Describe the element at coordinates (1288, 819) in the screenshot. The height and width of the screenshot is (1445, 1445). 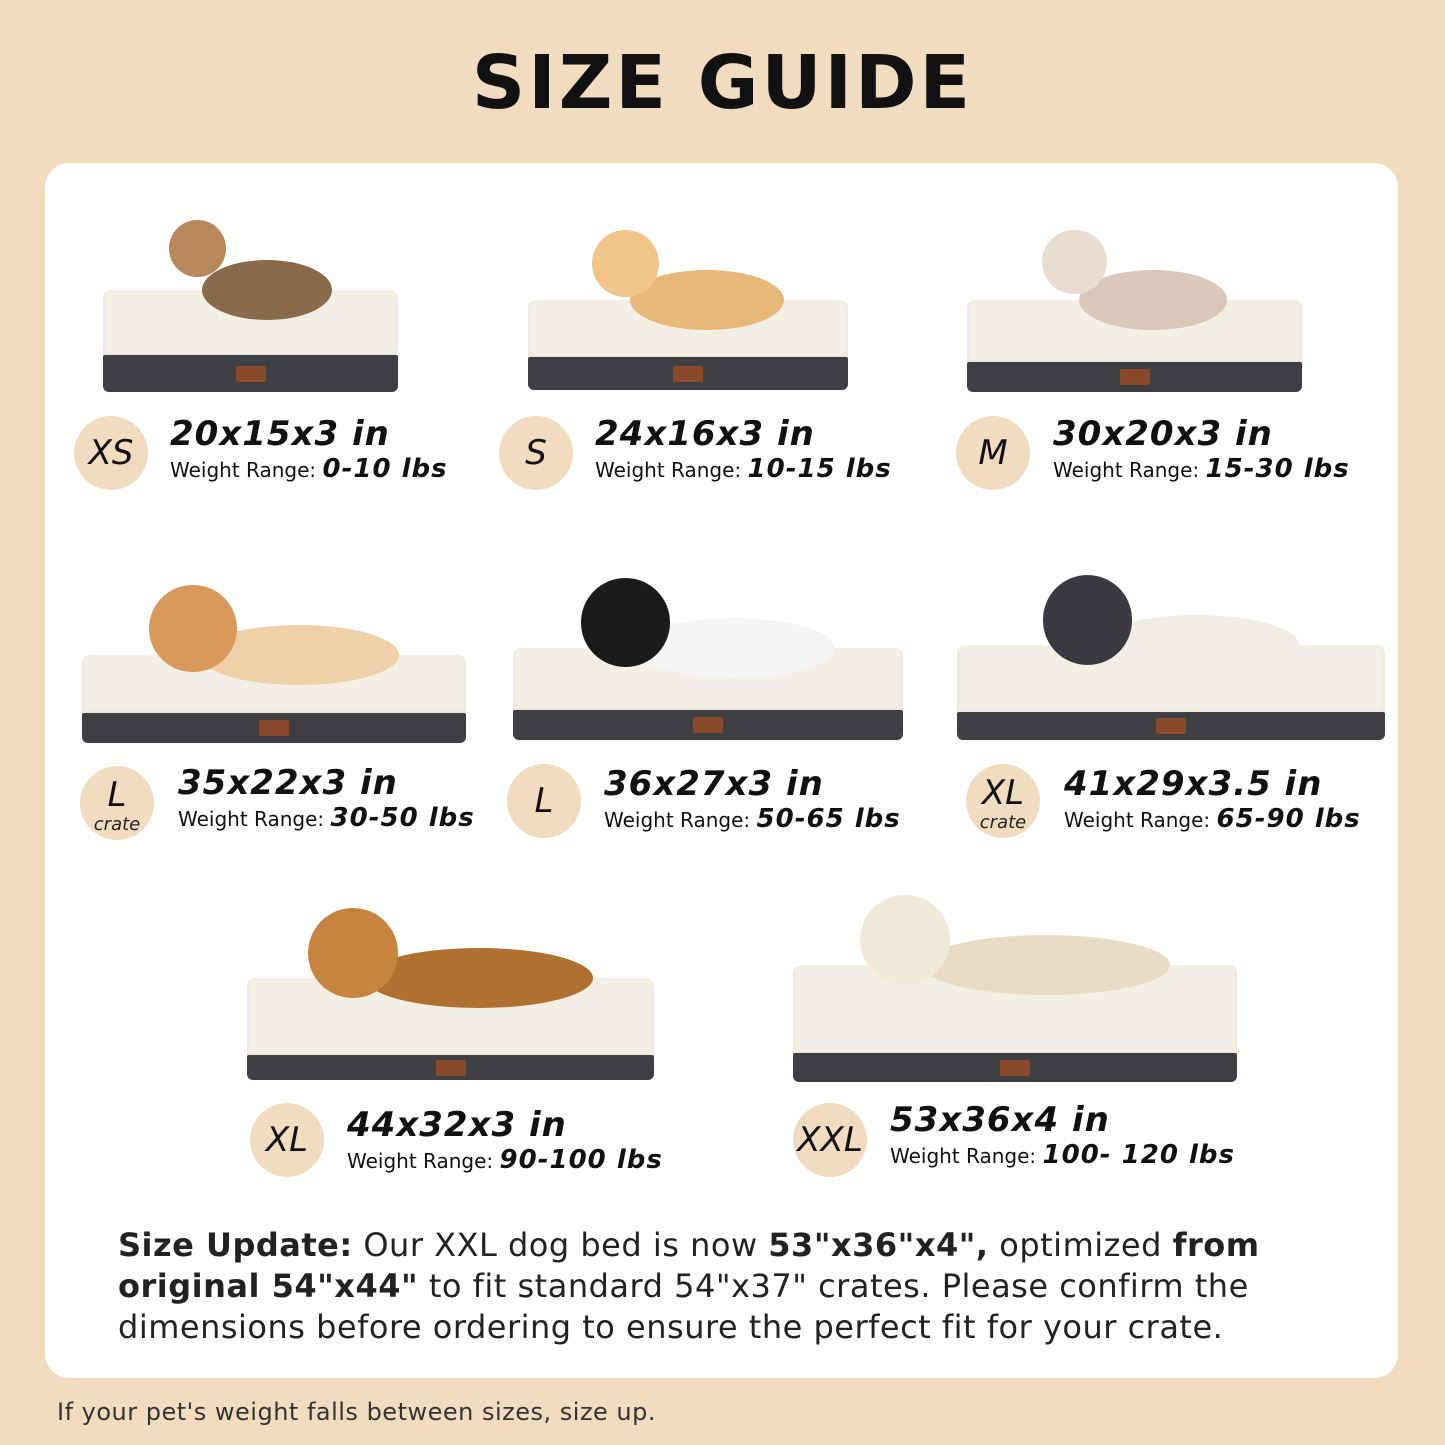
I see `weight-value: 65-90 lbs` at that location.